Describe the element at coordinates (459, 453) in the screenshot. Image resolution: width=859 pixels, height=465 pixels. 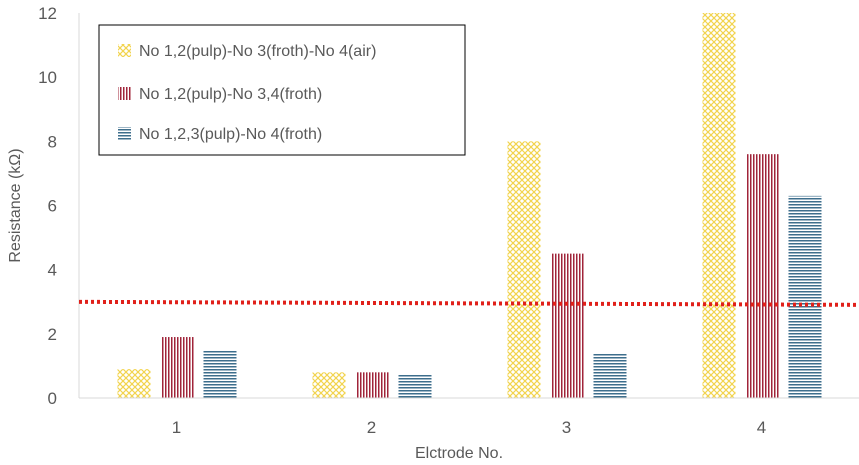
I see `x-axis-label: Elctrode No.` at that location.